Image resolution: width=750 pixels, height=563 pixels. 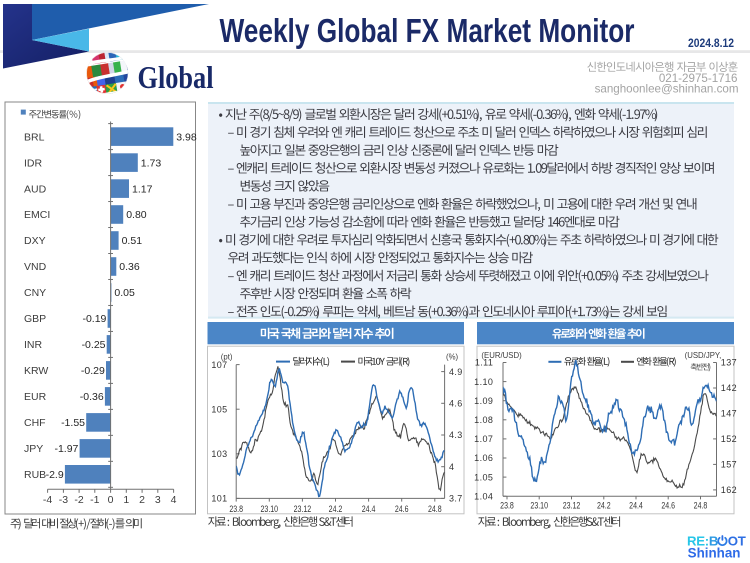 What do you see at coordinates (33, 163) in the screenshot?
I see `svg-text: IDR` at bounding box center [33, 163].